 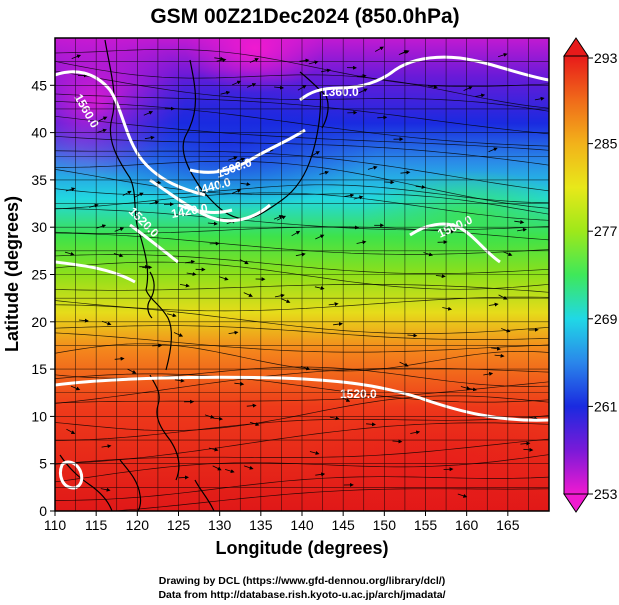 What do you see at coordinates (358, 394) in the screenshot?
I see `contour-label: 1520.0` at bounding box center [358, 394].